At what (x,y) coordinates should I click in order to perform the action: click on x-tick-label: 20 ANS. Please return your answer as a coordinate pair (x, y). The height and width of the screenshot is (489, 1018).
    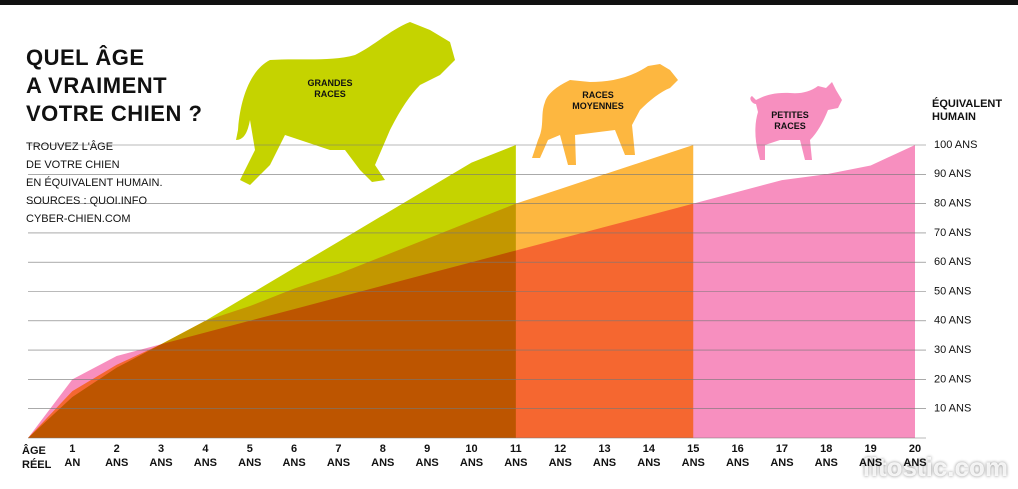
    Looking at the image, I should click on (915, 456).